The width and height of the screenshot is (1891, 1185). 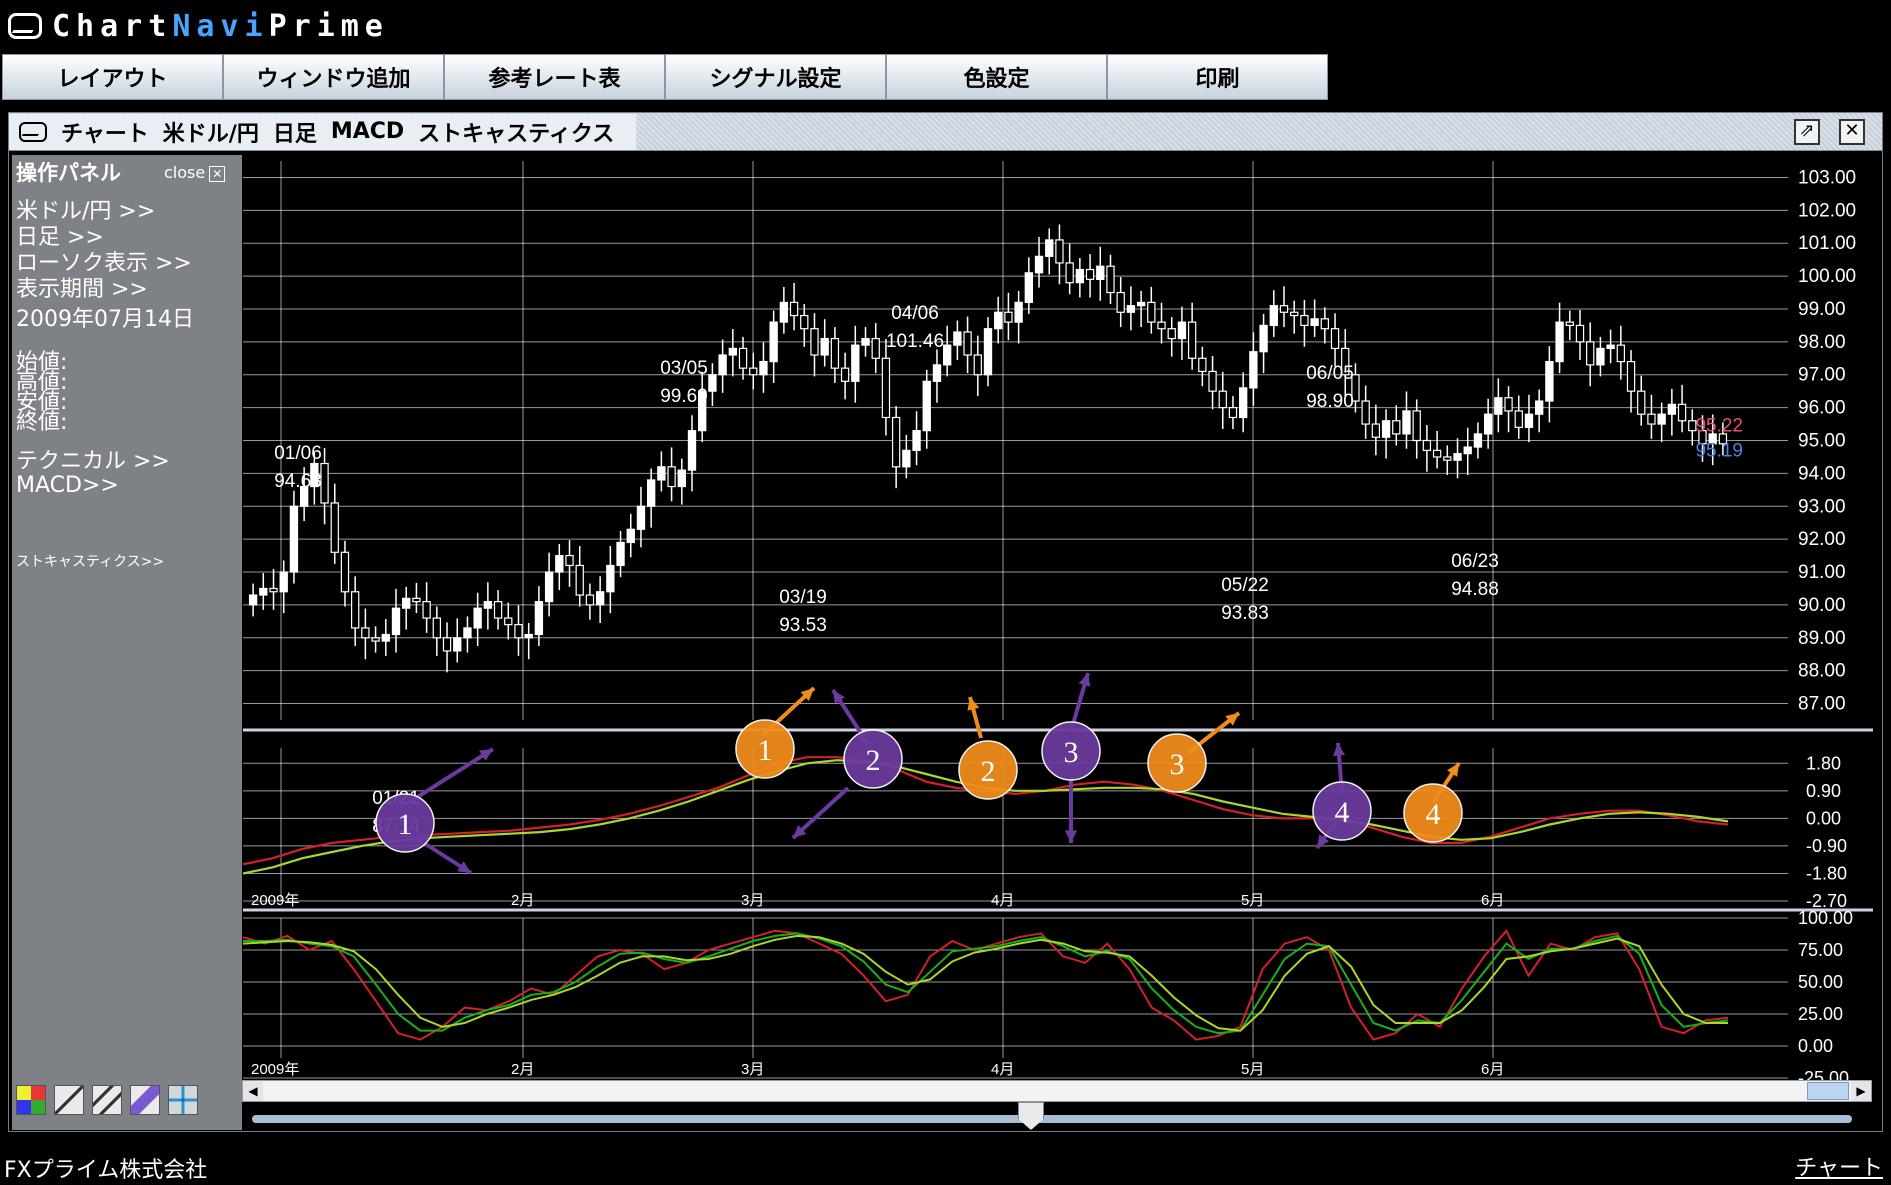 What do you see at coordinates (328, 26) in the screenshot?
I see `logo-prime: Prime` at bounding box center [328, 26].